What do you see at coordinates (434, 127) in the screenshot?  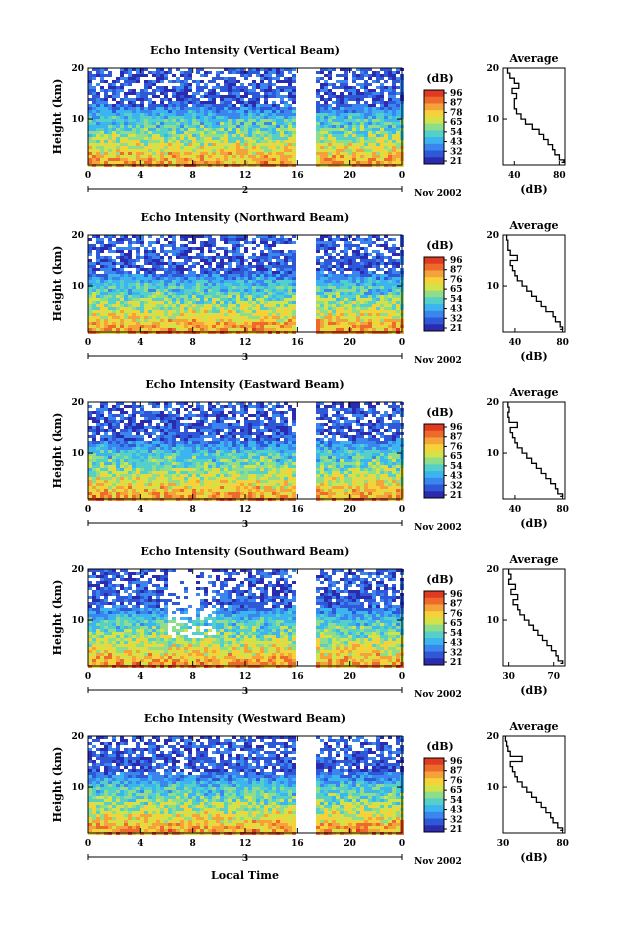 I see `colorbar-swatch` at bounding box center [434, 127].